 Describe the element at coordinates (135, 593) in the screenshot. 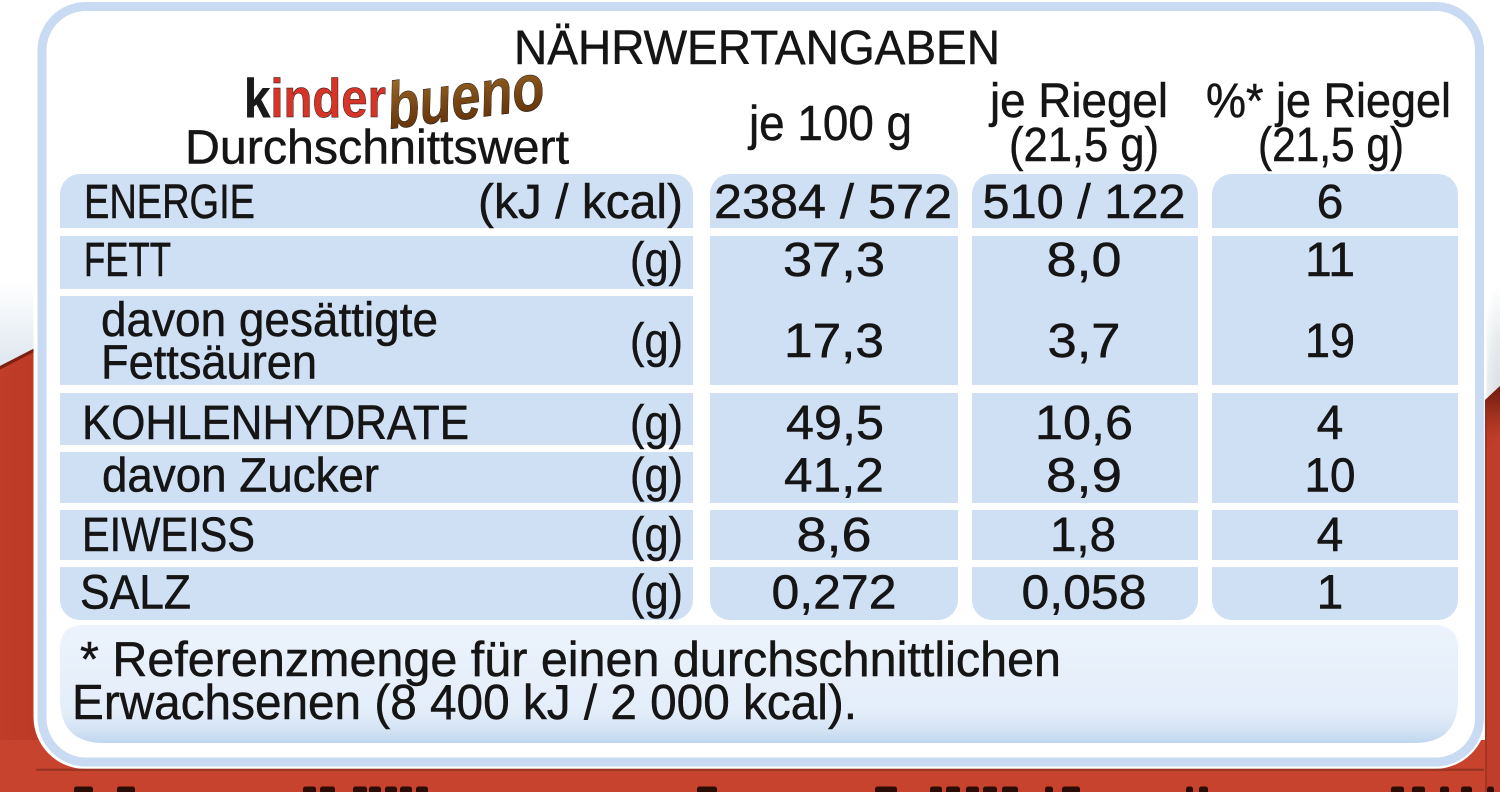

I see `svg-text: SALZ` at that location.